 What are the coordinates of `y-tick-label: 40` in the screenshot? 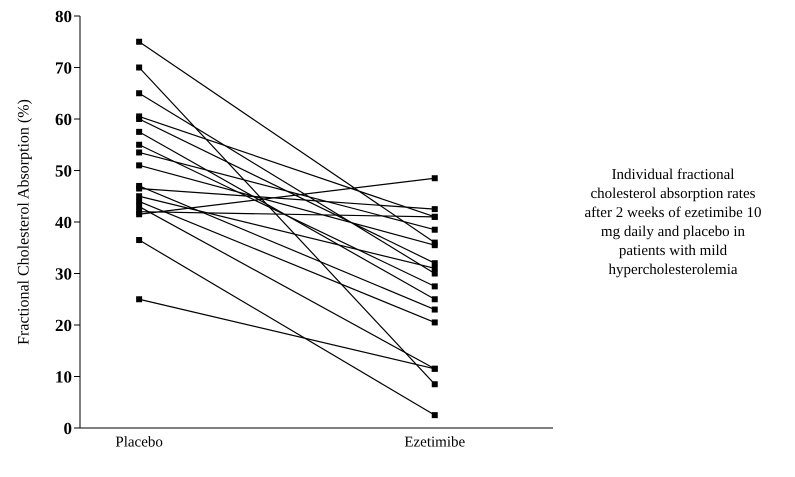 It's located at (63, 222).